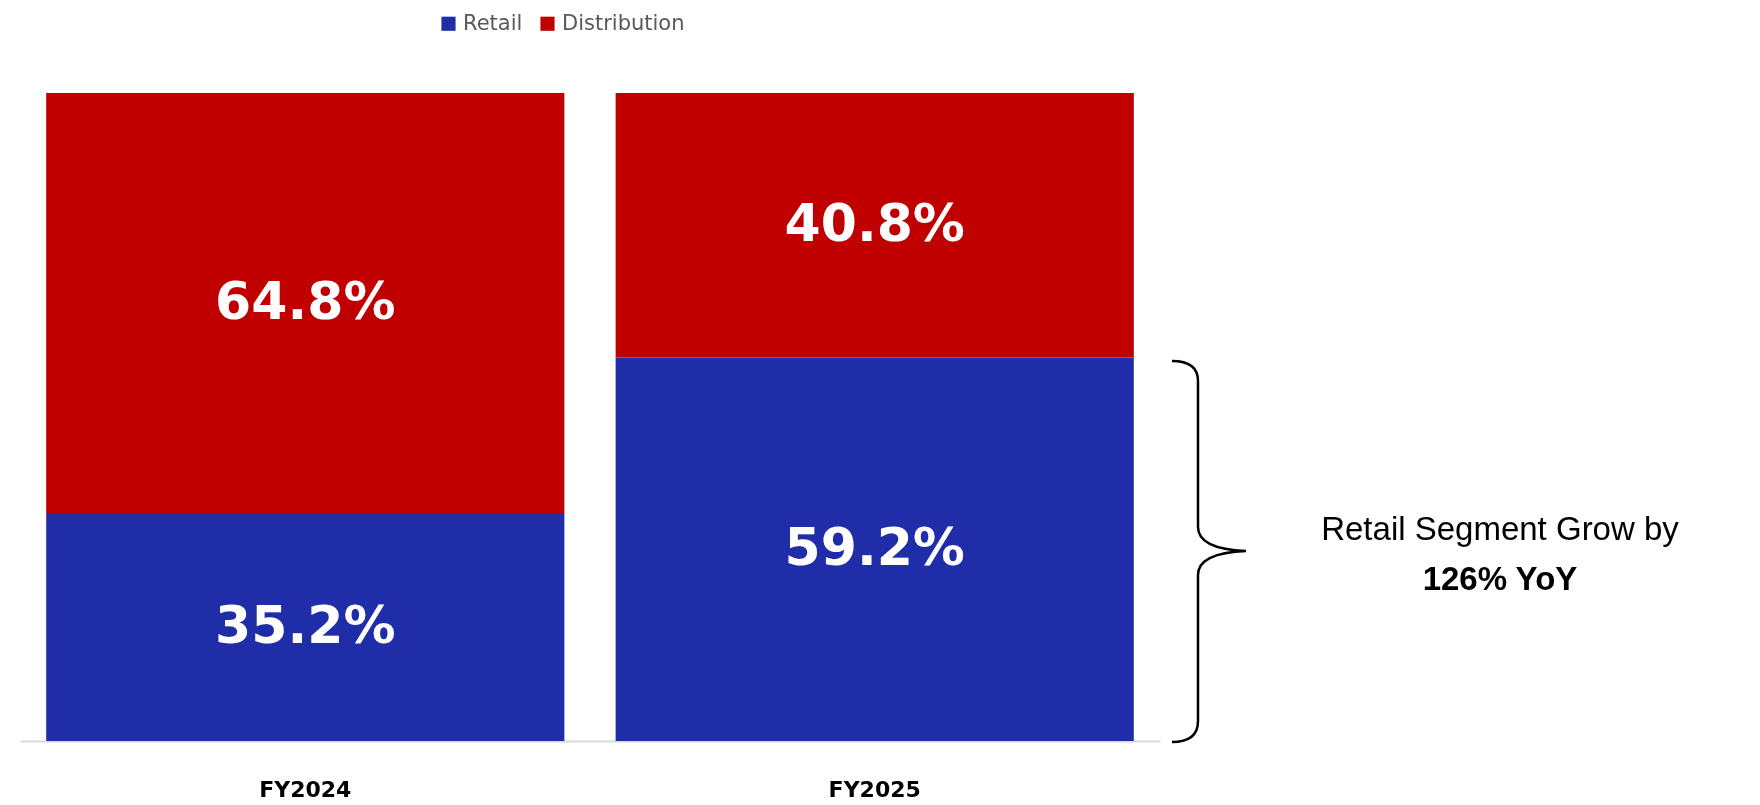  Describe the element at coordinates (305, 789) in the screenshot. I see `x-tick-label: FY2024` at that location.